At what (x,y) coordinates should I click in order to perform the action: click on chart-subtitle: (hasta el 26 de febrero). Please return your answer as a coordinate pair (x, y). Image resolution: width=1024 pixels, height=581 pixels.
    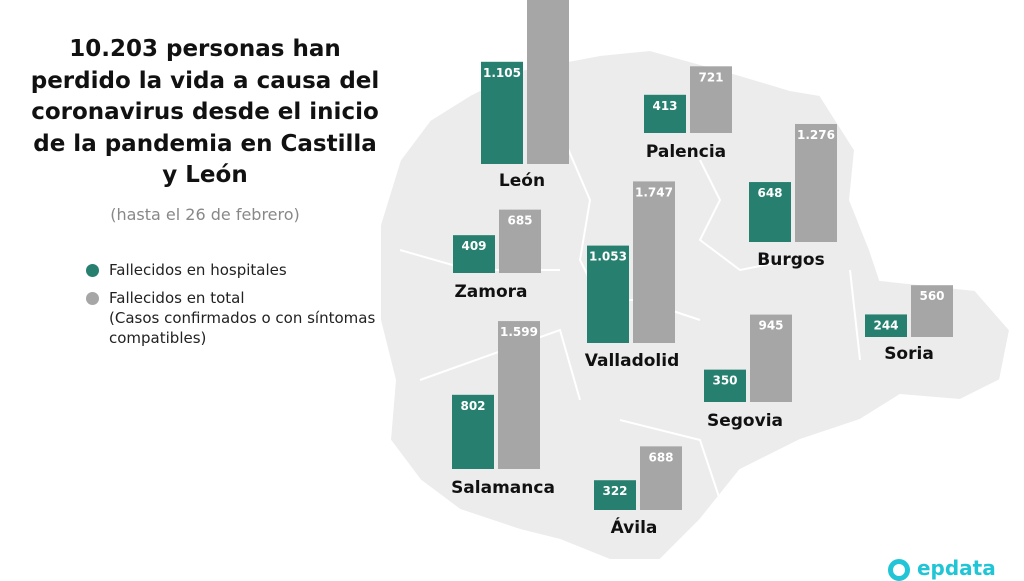
    Looking at the image, I should click on (205, 214).